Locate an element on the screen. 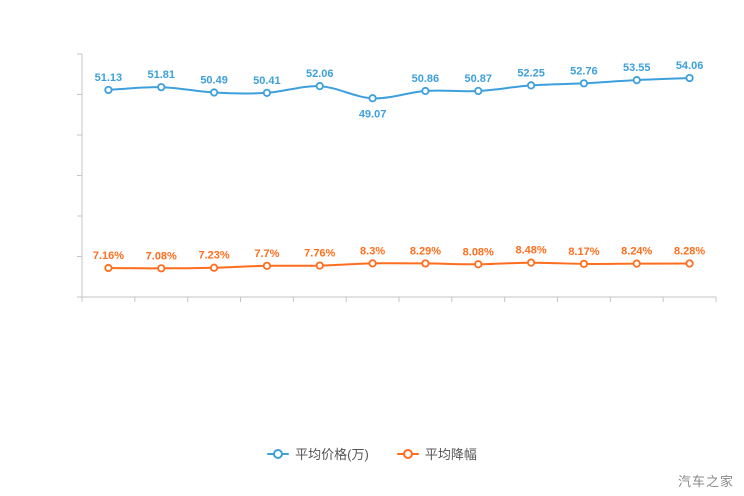 This screenshot has width=744, height=496. svg-text: 53.55 is located at coordinates (637, 68).